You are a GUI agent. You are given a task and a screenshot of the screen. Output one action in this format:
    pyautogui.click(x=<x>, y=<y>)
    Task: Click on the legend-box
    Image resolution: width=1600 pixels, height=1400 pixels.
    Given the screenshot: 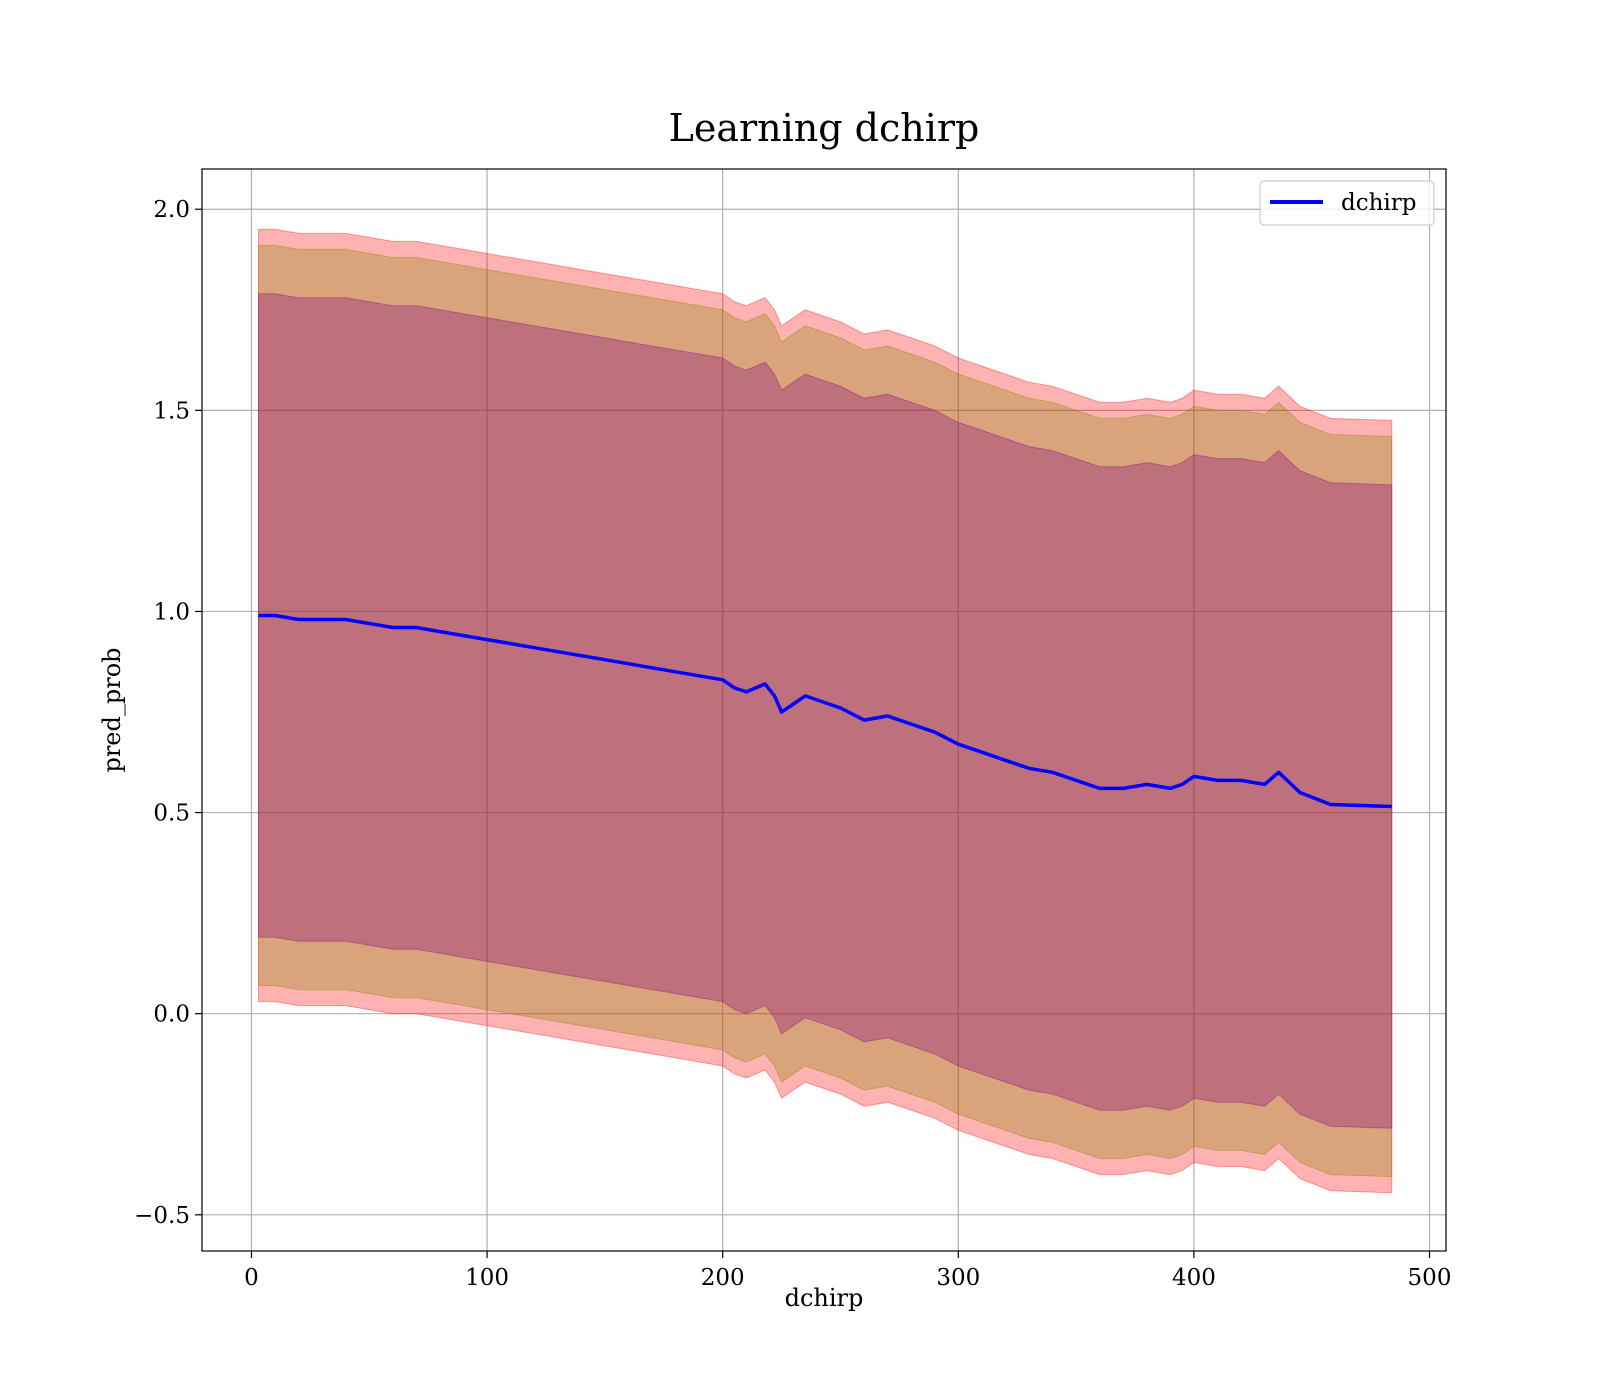 What is the action you would take?
    pyautogui.click(x=1347, y=203)
    